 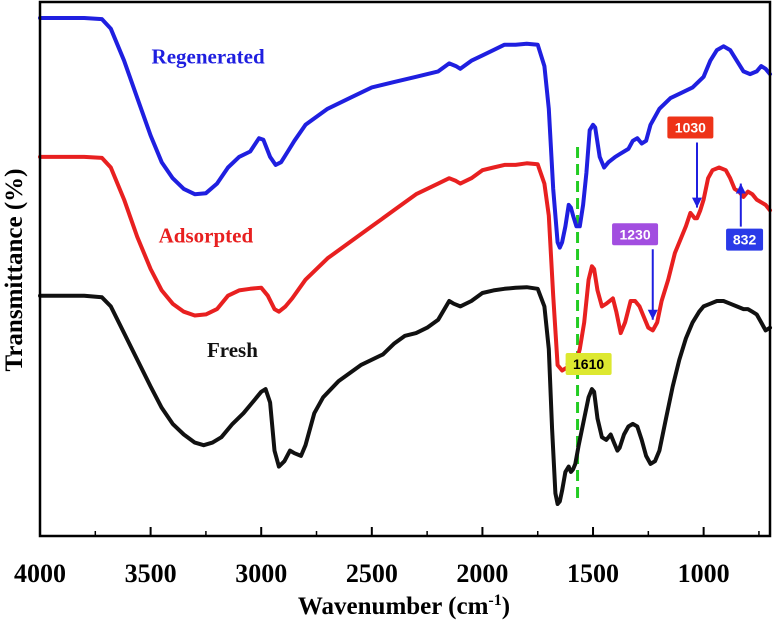 I want to click on peak-annotations: 1610 1230 1030 832, so click(x=664, y=246).